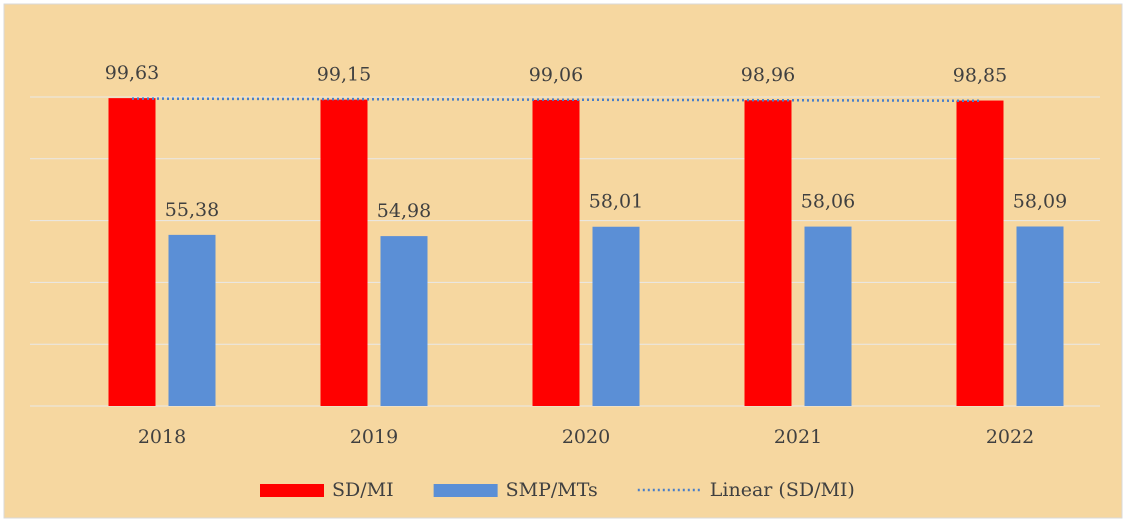  What do you see at coordinates (586, 437) in the screenshot?
I see `x-tick-label: 2020` at bounding box center [586, 437].